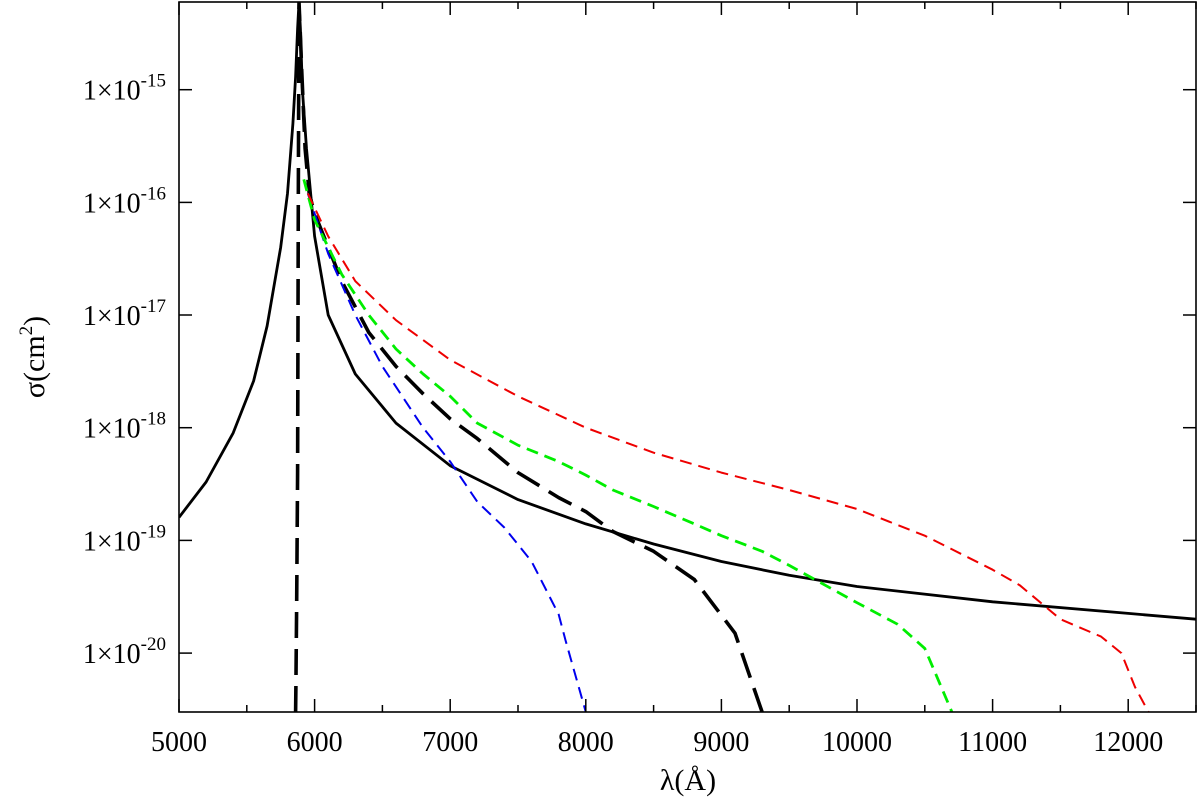 Image resolution: width=1200 pixels, height=804 pixels. I want to click on y-tick-label-exp: -15, so click(153, 81).